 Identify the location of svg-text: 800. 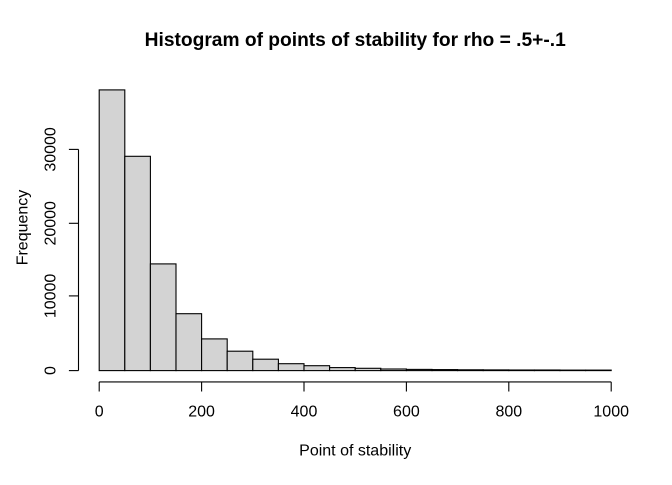
(508, 412).